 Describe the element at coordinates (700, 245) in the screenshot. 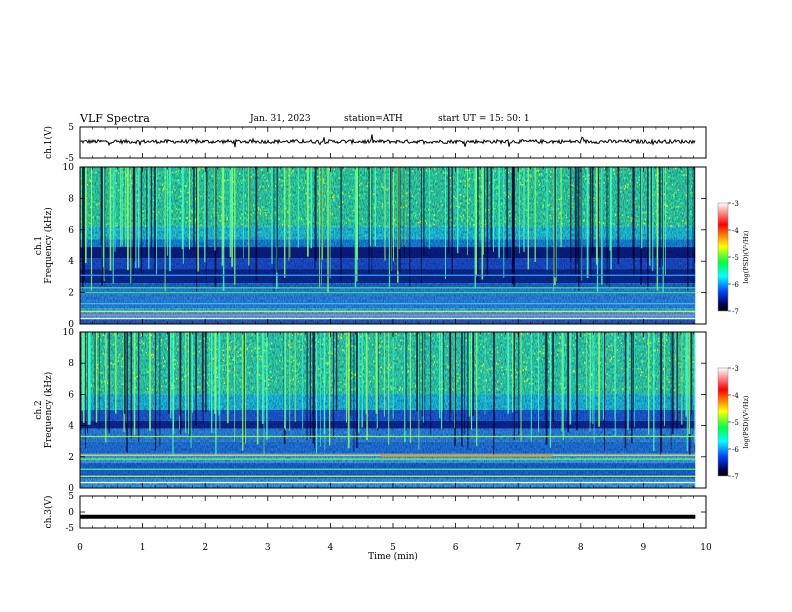

I see `no-data-region` at that location.